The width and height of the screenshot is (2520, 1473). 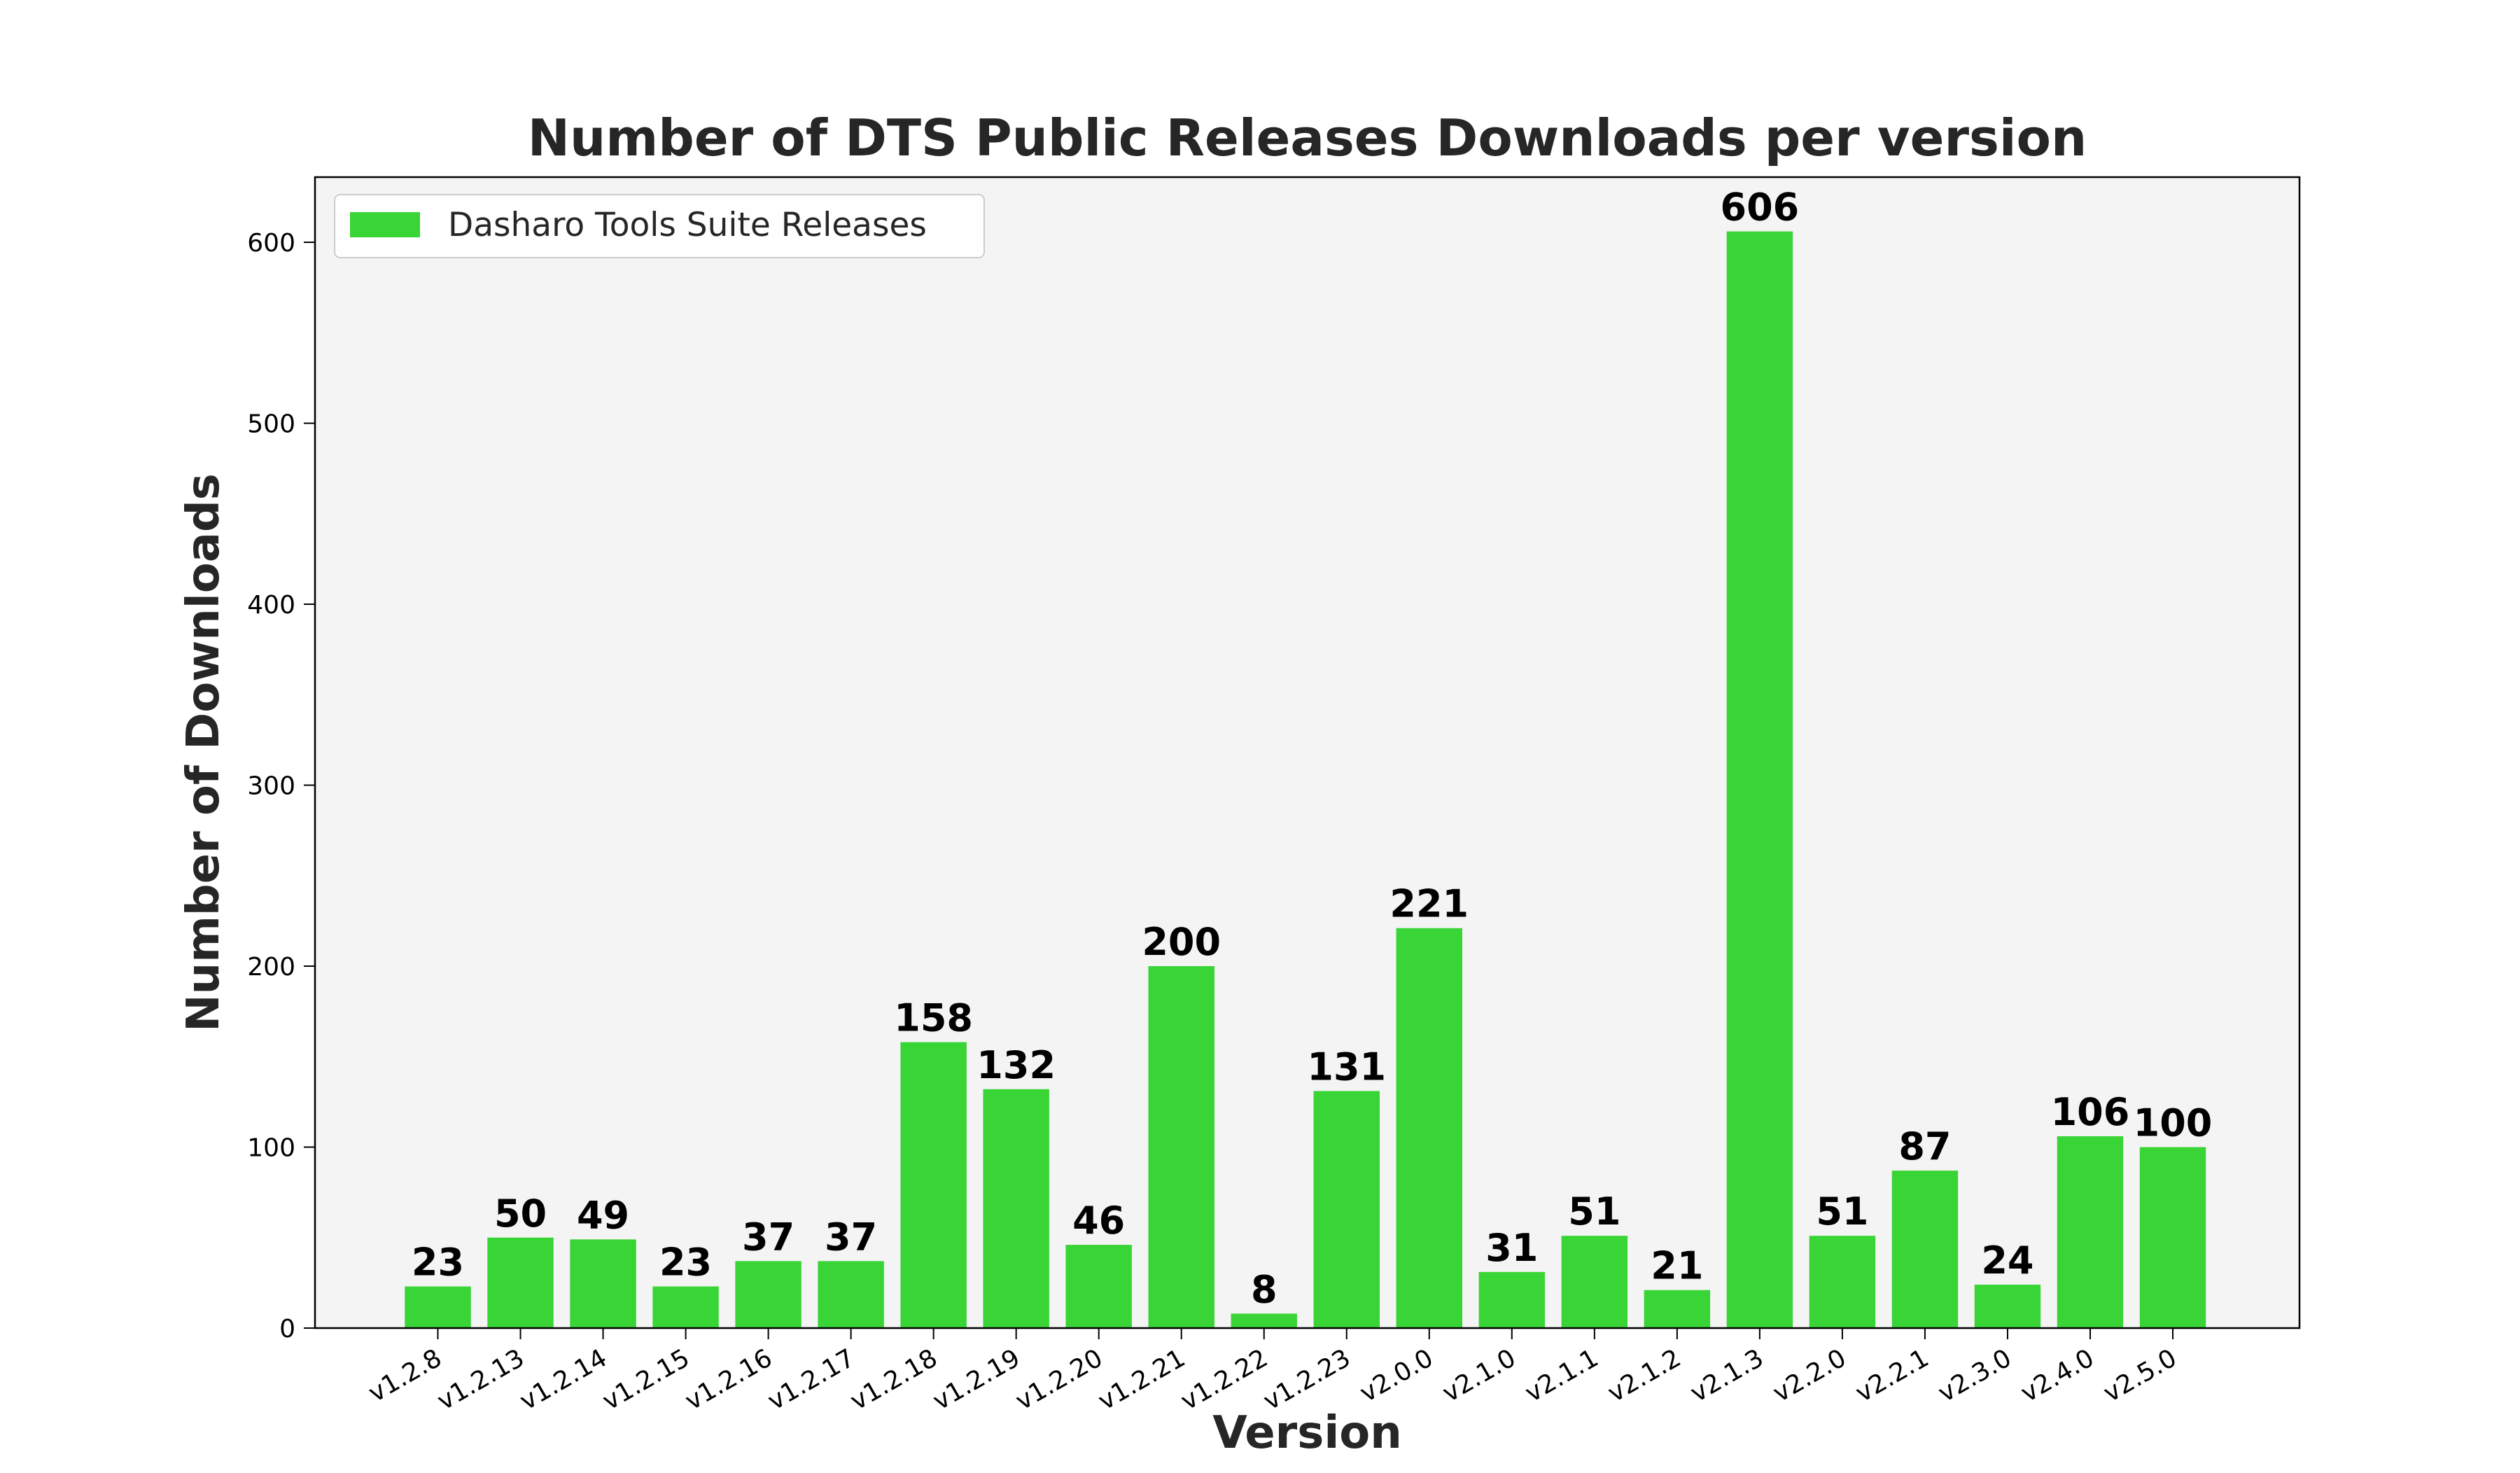 I want to click on legend-swatch, so click(x=385, y=224).